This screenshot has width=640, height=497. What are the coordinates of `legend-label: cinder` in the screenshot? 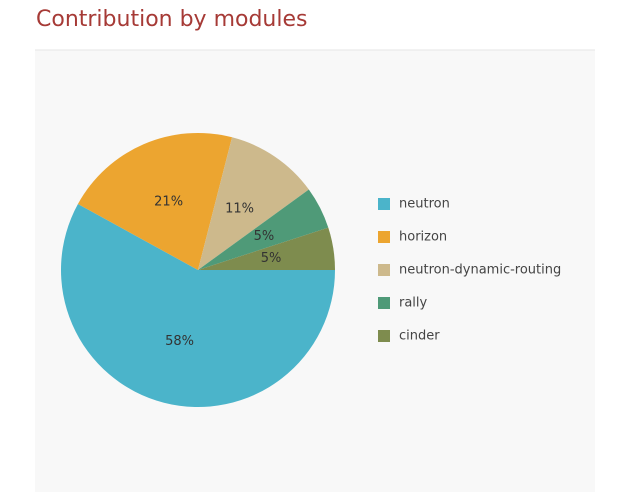 It's located at (419, 336).